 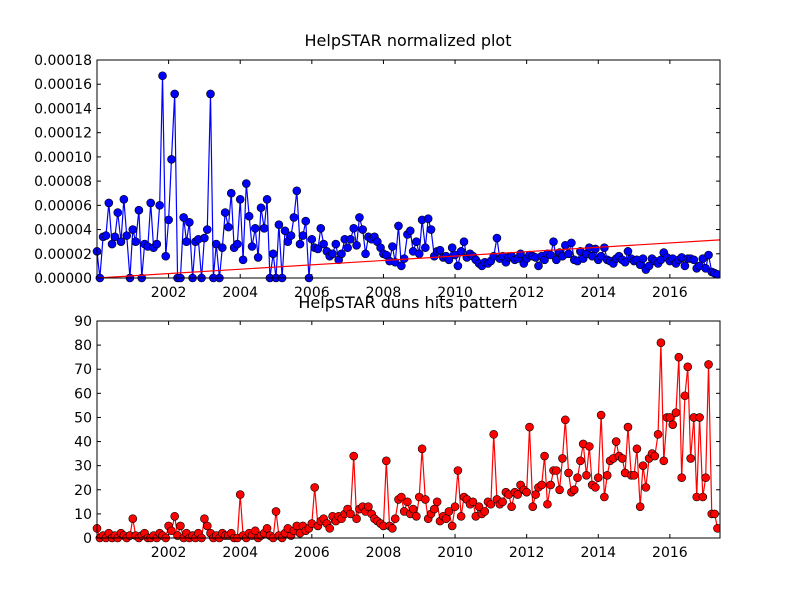 I want to click on x-tick-label: 2004, so click(x=240, y=293).